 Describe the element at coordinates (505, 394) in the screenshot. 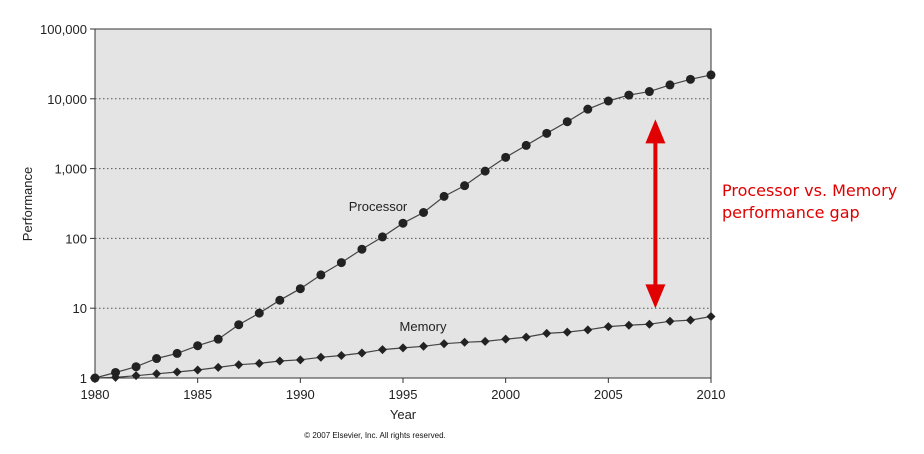

I see `x-tick-label: 2000` at that location.